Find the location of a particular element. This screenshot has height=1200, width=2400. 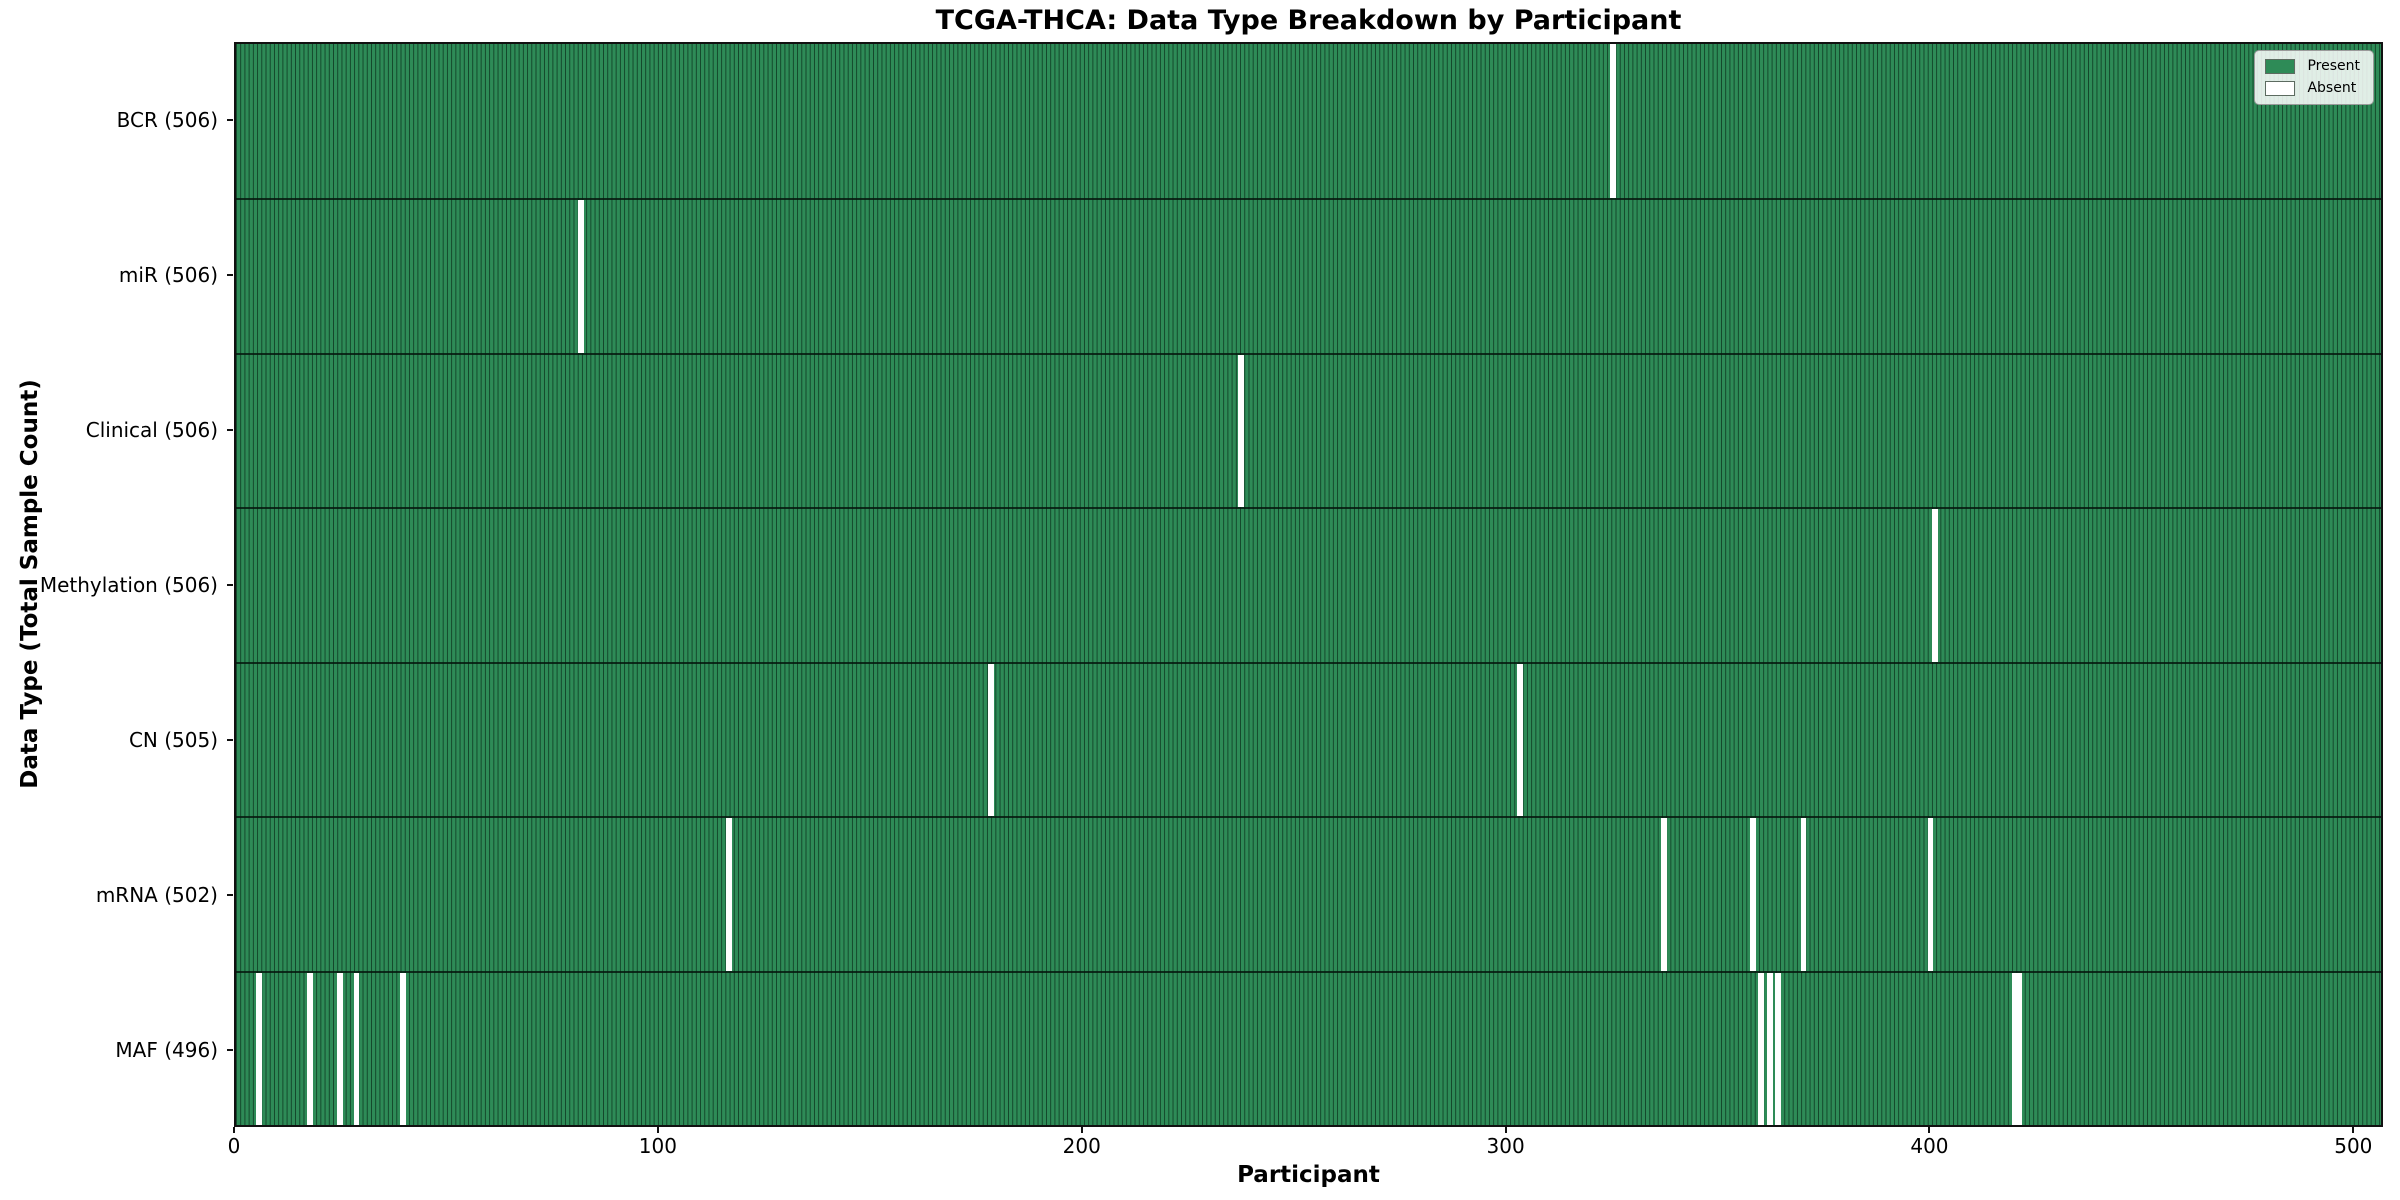

heatmap-row-maf is located at coordinates (1308, 1047).